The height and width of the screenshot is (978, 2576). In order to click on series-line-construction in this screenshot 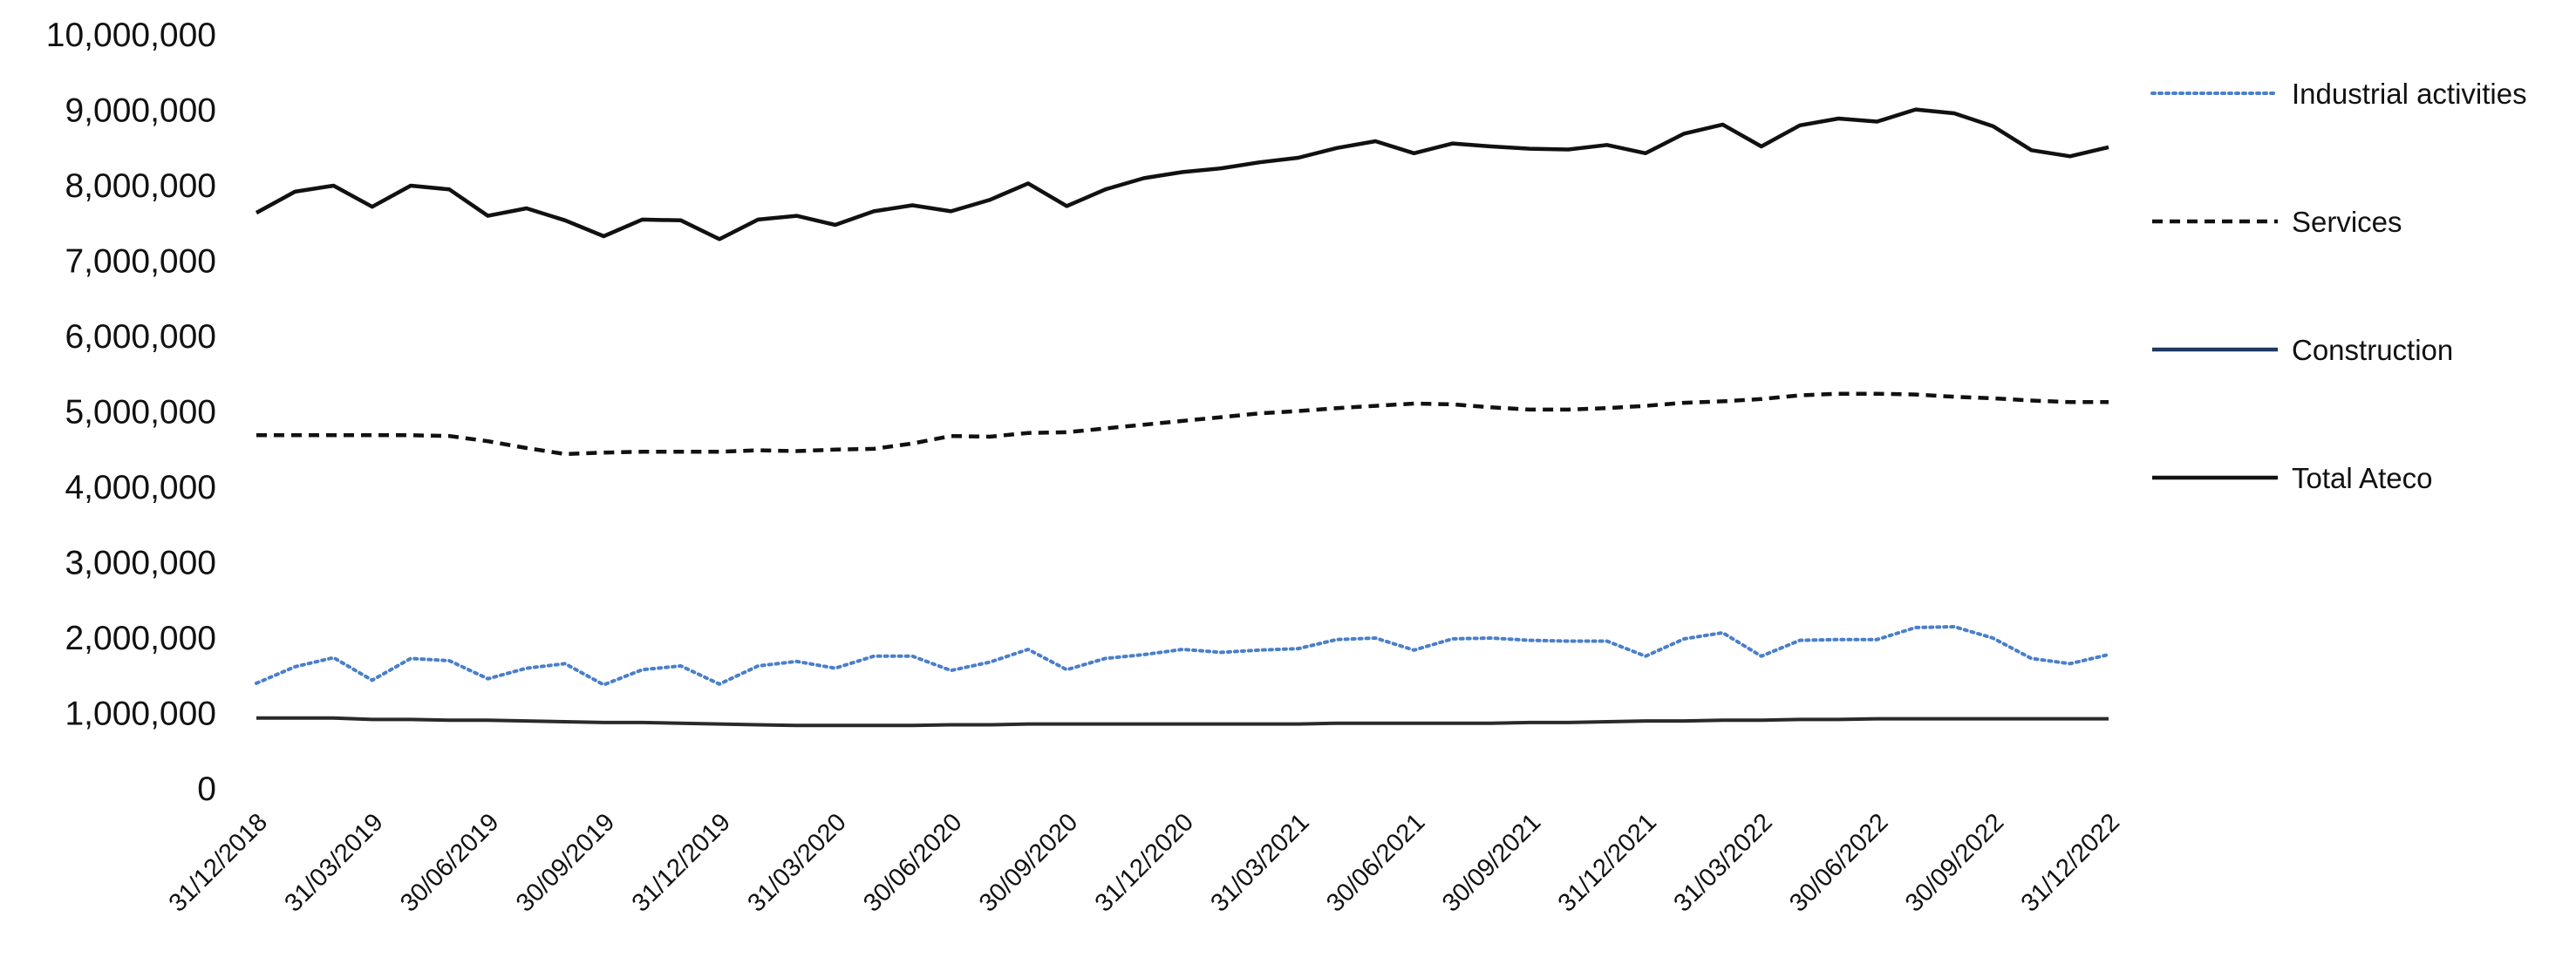, I will do `click(1182, 722)`.